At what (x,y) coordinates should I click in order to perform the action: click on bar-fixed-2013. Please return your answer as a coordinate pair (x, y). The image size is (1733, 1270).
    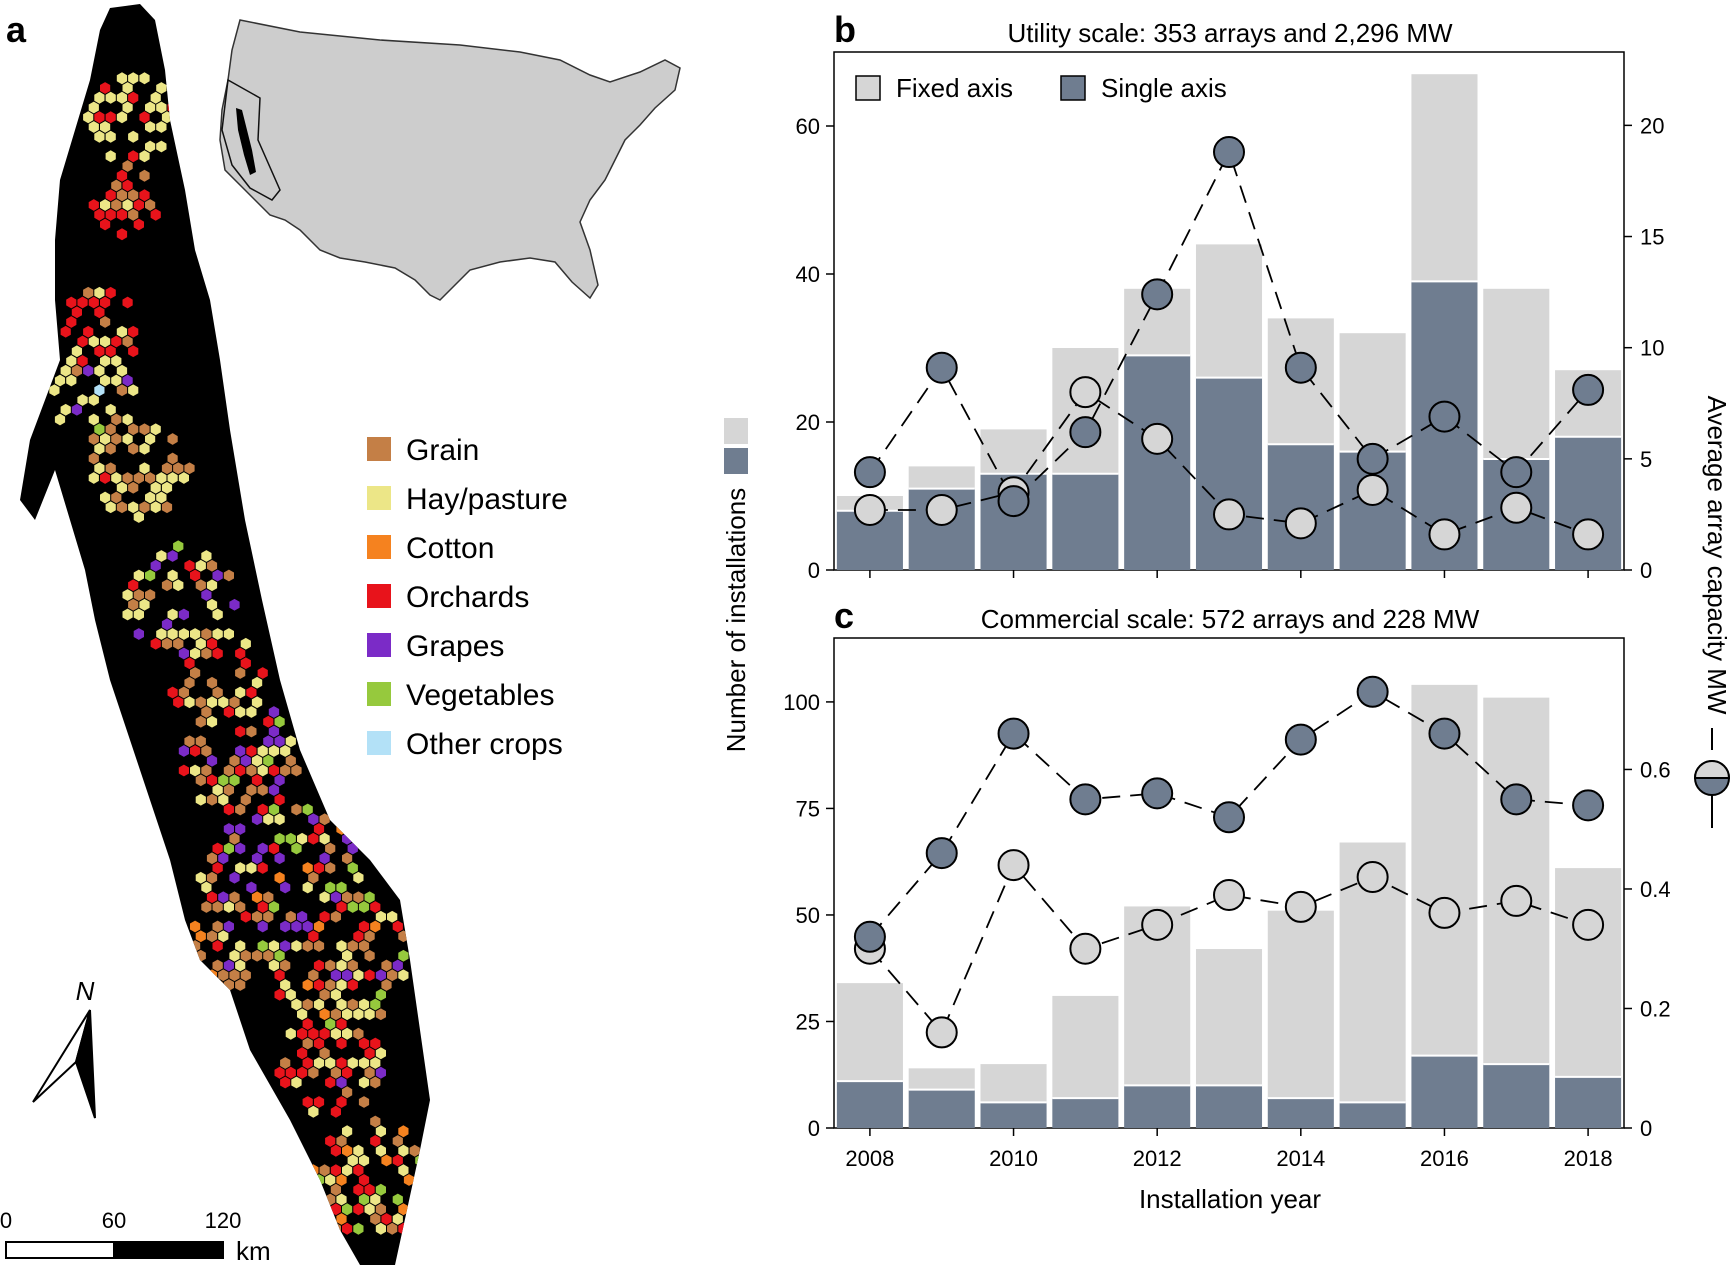
    Looking at the image, I should click on (1229, 311).